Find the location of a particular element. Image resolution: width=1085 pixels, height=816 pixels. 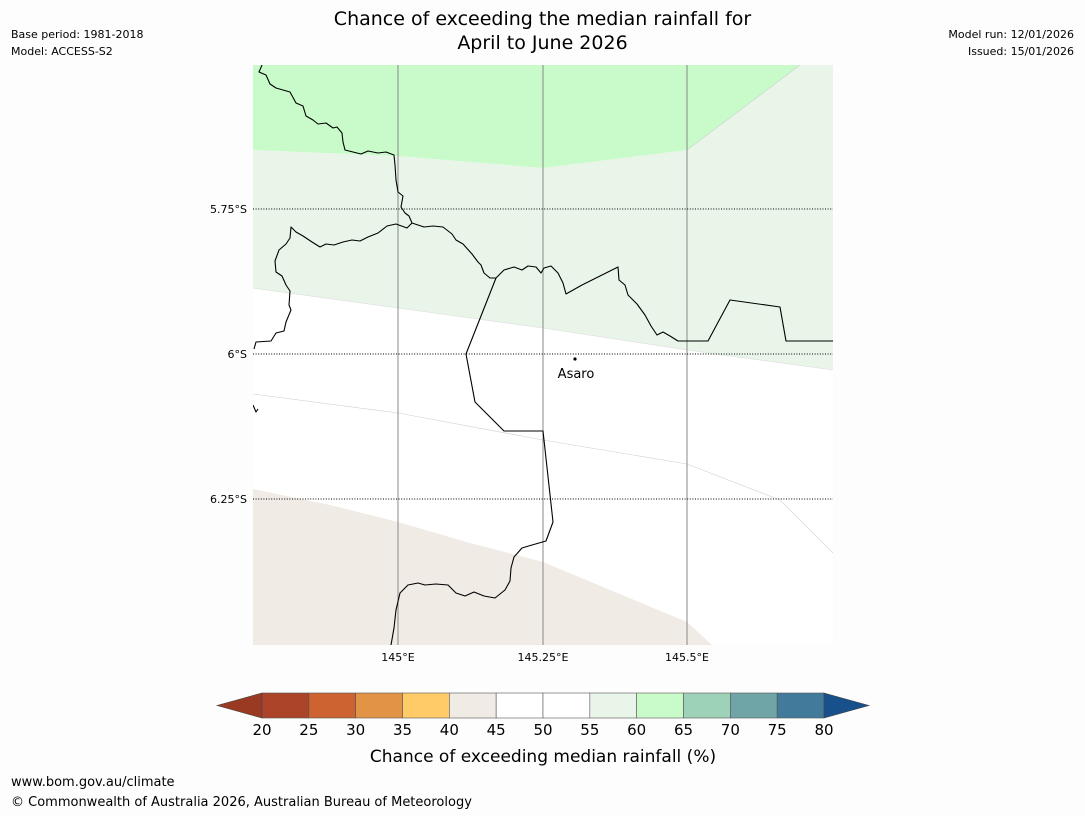

lon-label: 145.5°E is located at coordinates (687, 657).